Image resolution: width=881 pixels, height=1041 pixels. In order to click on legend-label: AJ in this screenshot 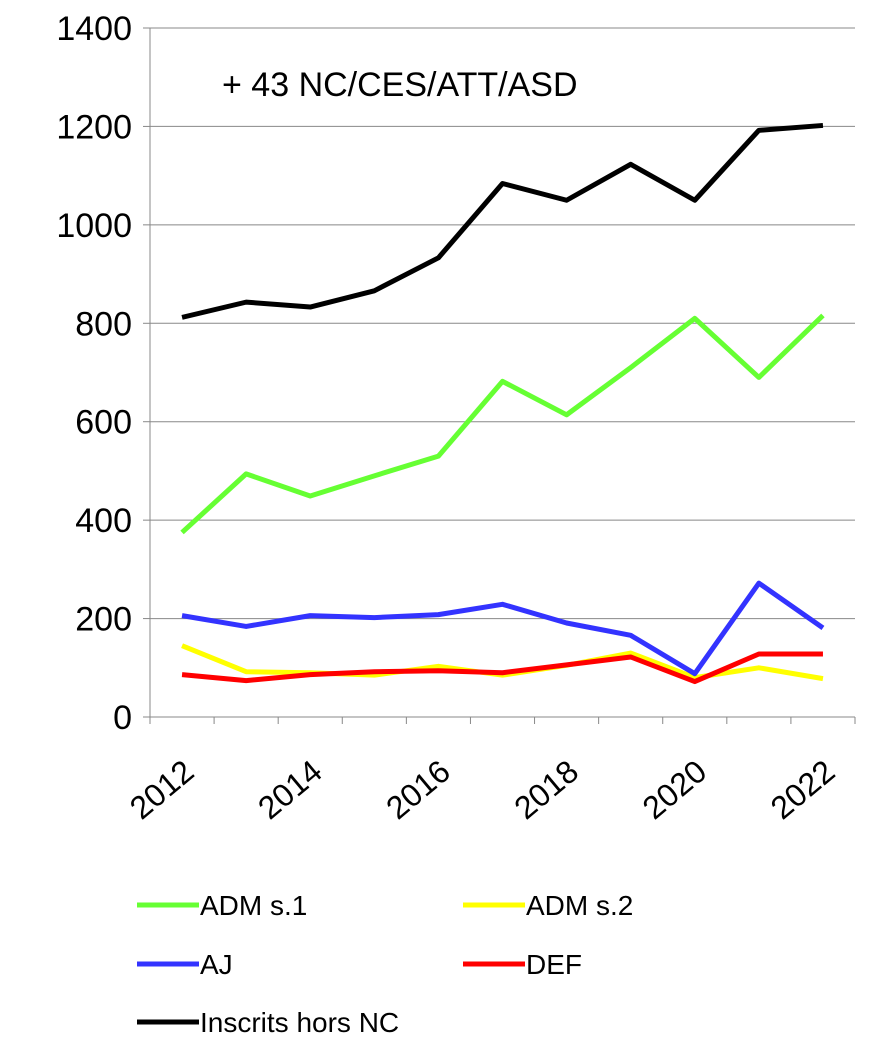, I will do `click(216, 964)`.